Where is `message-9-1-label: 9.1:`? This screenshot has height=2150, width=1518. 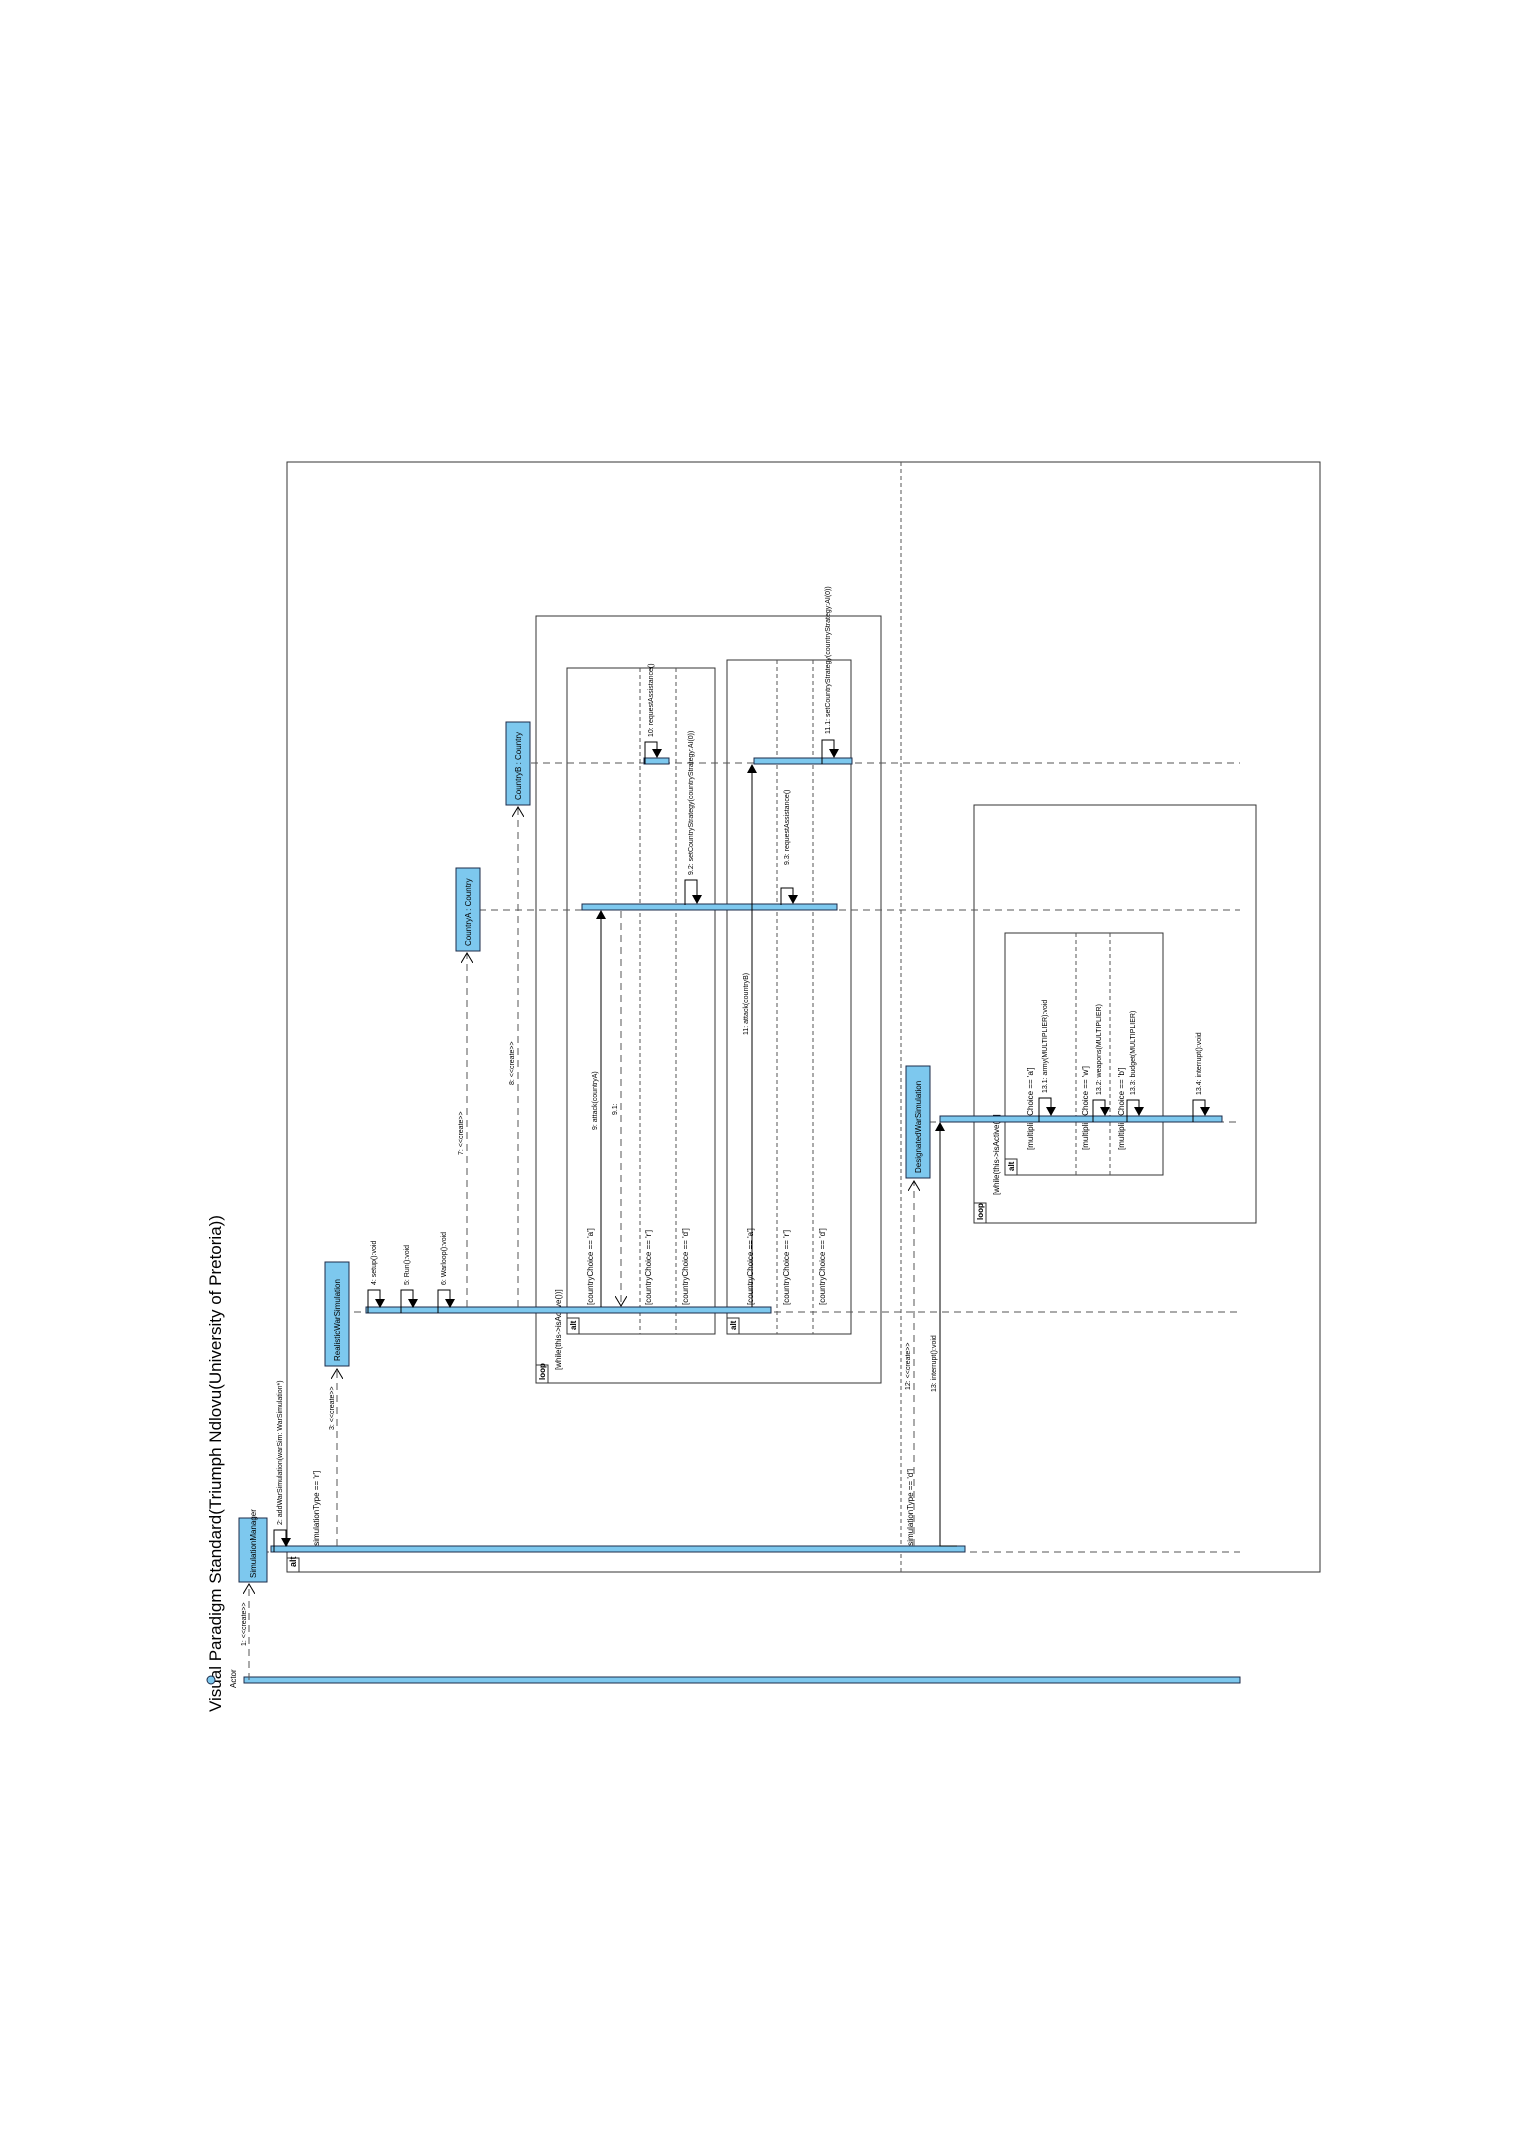 message-9-1-label: 9.1: is located at coordinates (615, 1109).